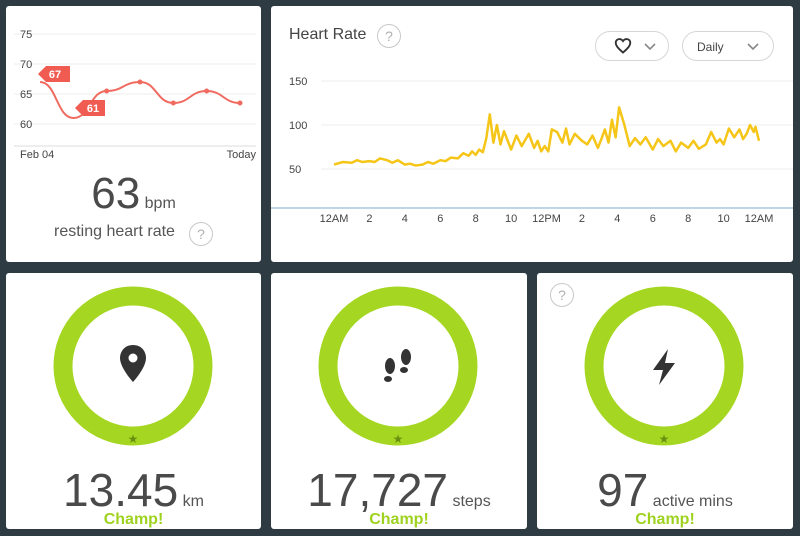 Image resolution: width=800 pixels, height=536 pixels. I want to click on heart-rate-x-tick: 12PM, so click(546, 219).